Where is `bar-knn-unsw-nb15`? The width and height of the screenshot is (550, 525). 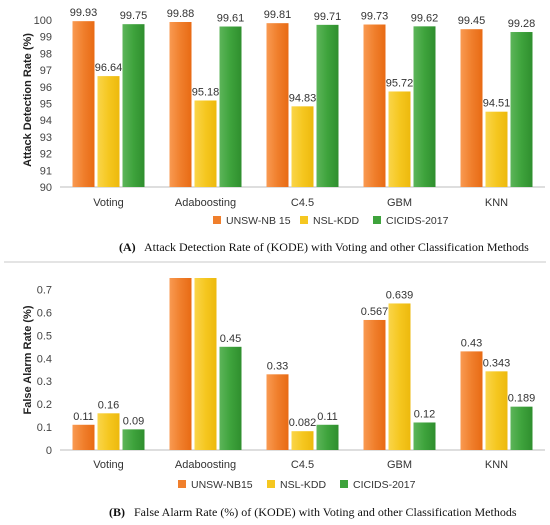
bar-knn-unsw-nb15 is located at coordinates (471, 400).